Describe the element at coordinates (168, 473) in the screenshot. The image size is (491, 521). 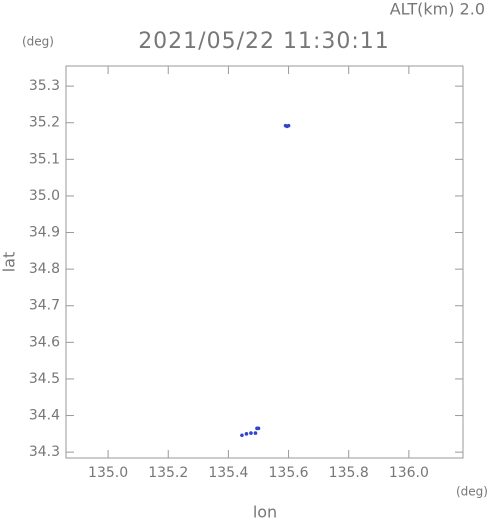
I see `x-tick-label: 135.2` at that location.